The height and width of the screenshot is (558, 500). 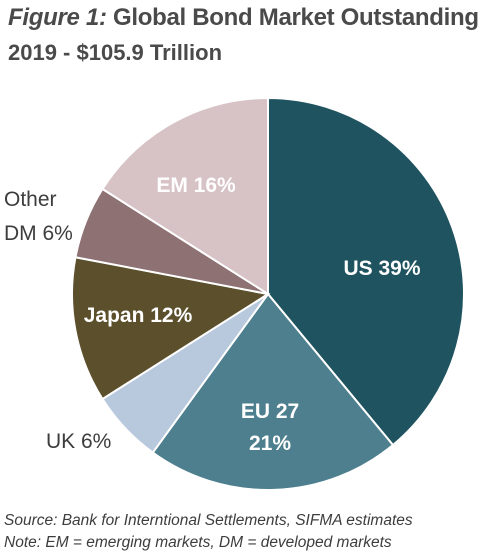 I want to click on chart-subtitle: 2019 - $105.9 Trillion, so click(x=115, y=52).